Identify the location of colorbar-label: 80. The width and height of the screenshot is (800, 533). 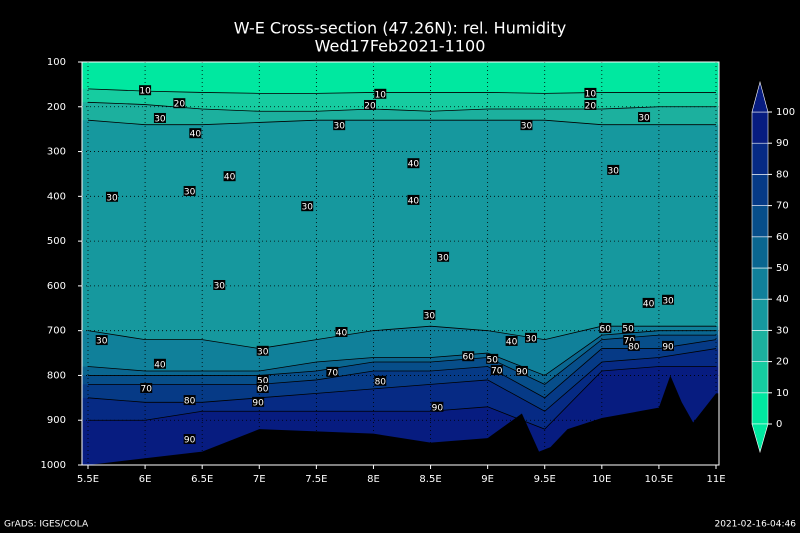
(782, 174).